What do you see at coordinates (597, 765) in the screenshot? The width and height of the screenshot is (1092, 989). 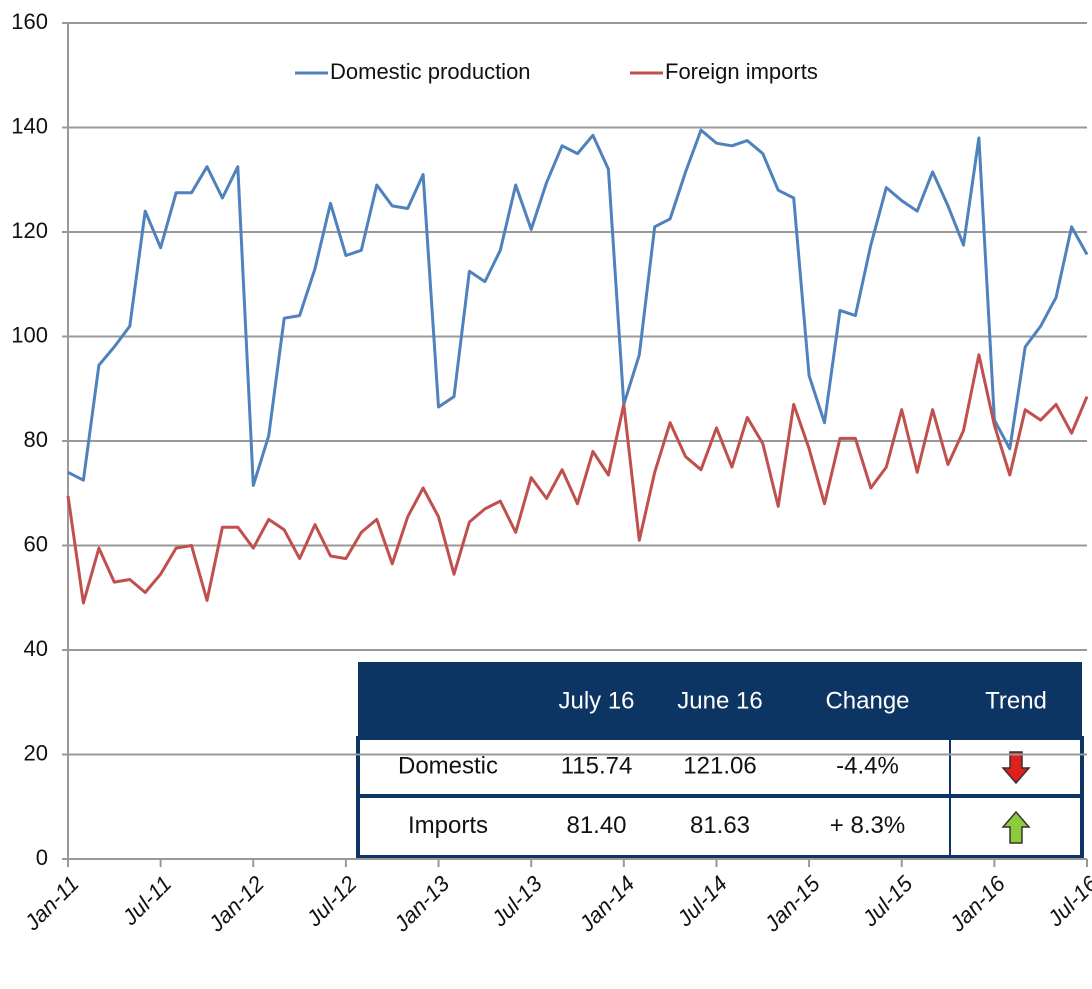 I see `table-cell: 115.74` at bounding box center [597, 765].